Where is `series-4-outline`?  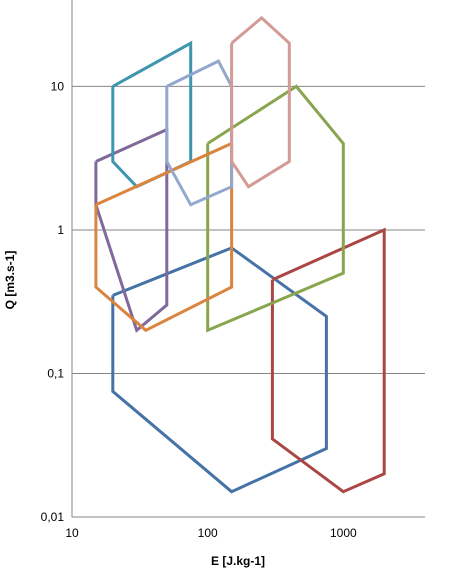 series-4-outline is located at coordinates (131, 230).